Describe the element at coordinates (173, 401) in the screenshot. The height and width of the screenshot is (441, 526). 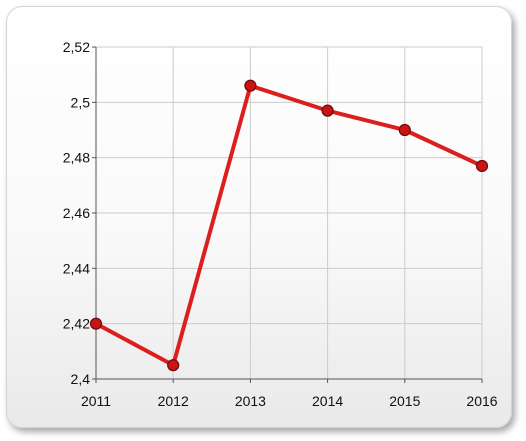
I see `x-tick-label: 2012` at that location.